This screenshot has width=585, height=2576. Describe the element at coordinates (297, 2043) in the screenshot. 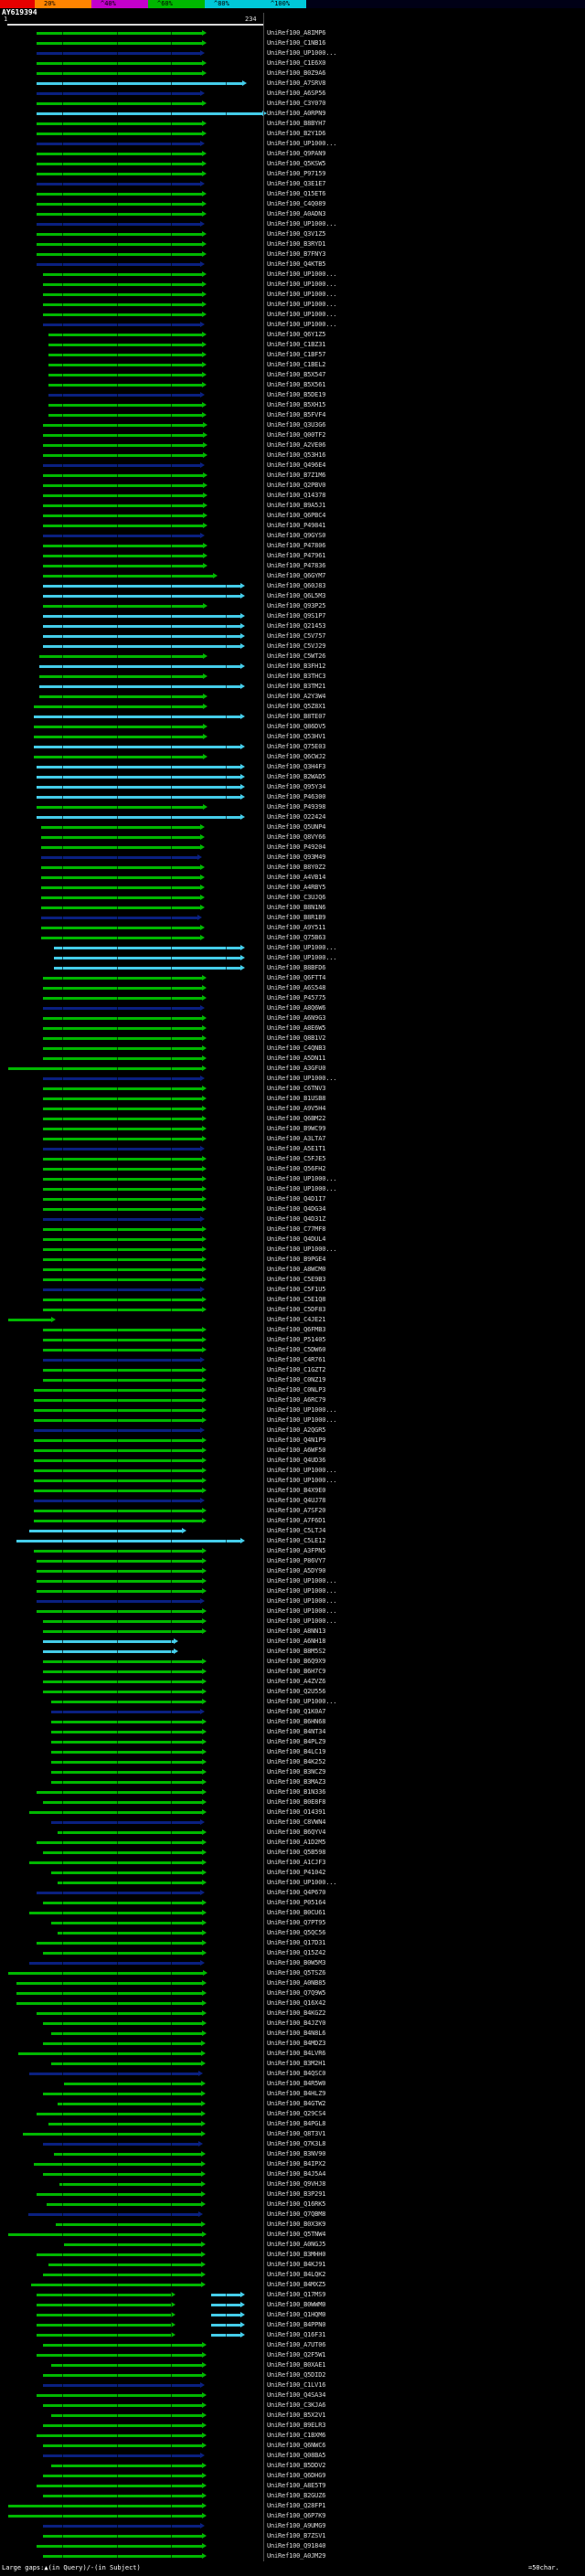

I see `hit-label: UniRef100_B4MDZ3` at that location.